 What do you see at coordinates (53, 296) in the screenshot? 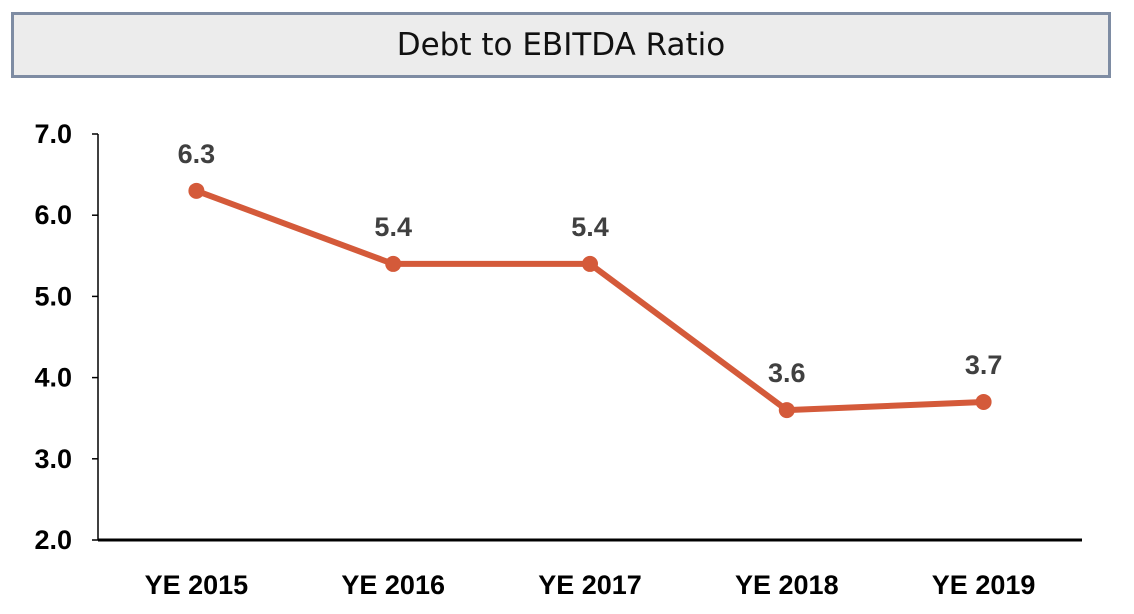
I see `y-tick-label: 5.0` at bounding box center [53, 296].